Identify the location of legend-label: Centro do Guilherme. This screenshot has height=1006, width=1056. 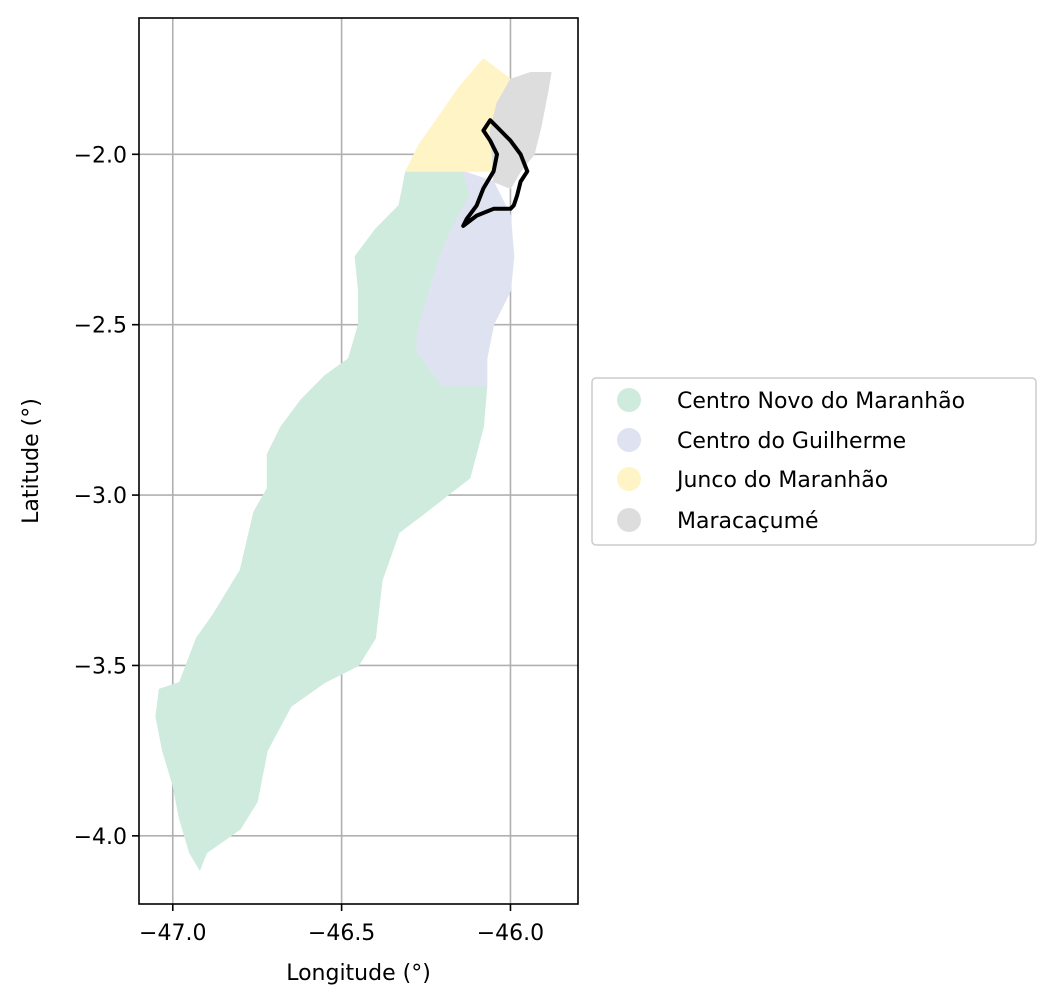
(791, 441).